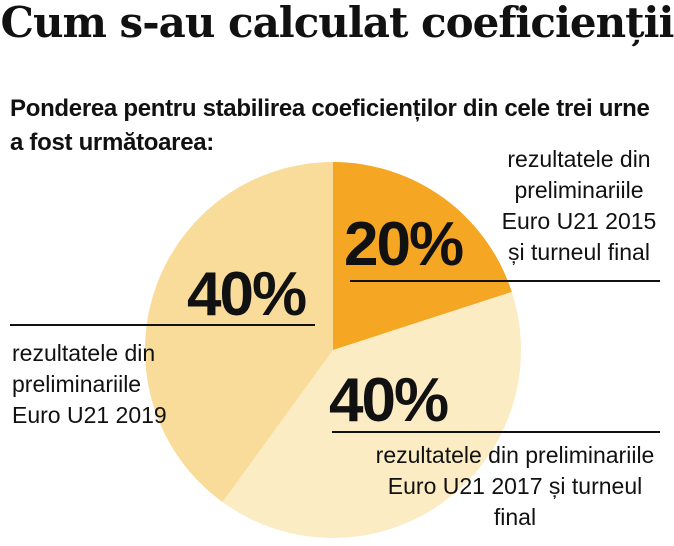 Image resolution: width=674 pixels, height=546 pixels. Describe the element at coordinates (247, 294) in the screenshot. I see `slice-3-percent: 40%` at that location.